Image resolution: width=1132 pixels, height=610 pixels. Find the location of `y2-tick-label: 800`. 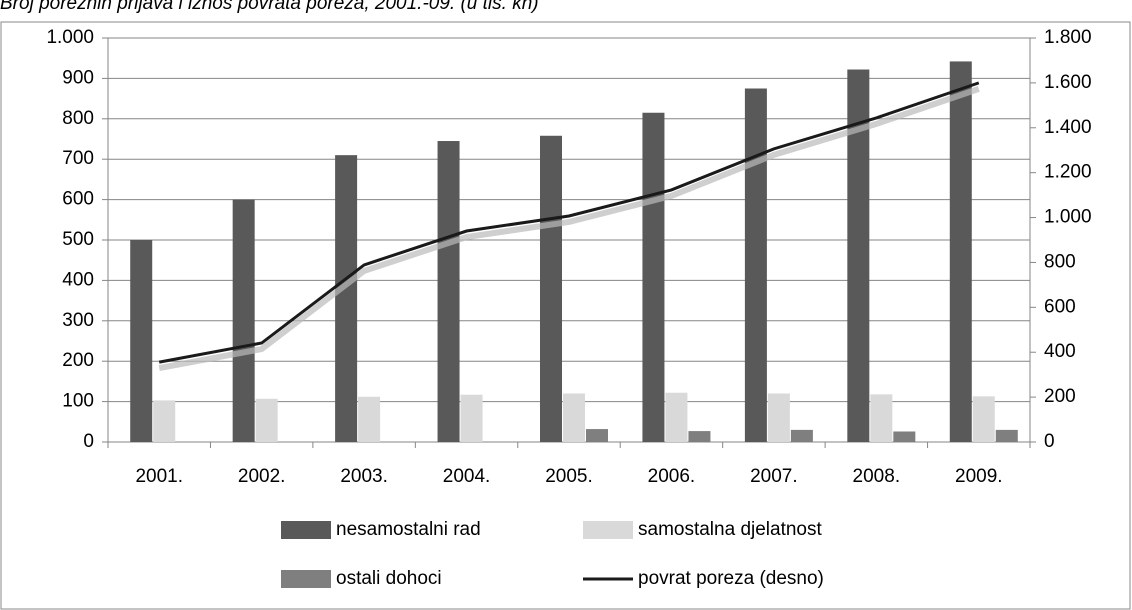

y2-tick-label: 800 is located at coordinates (1060, 261).